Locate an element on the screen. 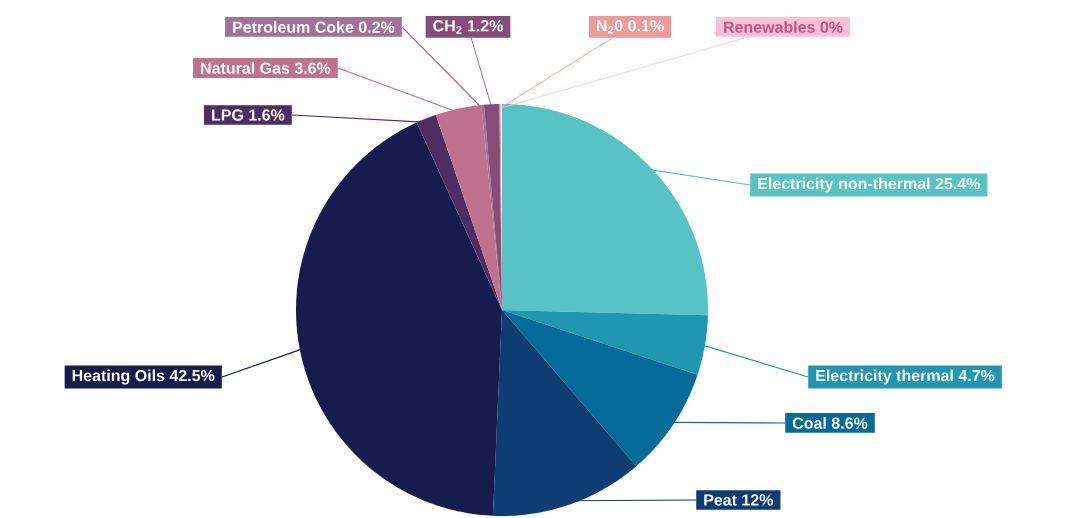  category-label: Renewables is located at coordinates (769, 27).